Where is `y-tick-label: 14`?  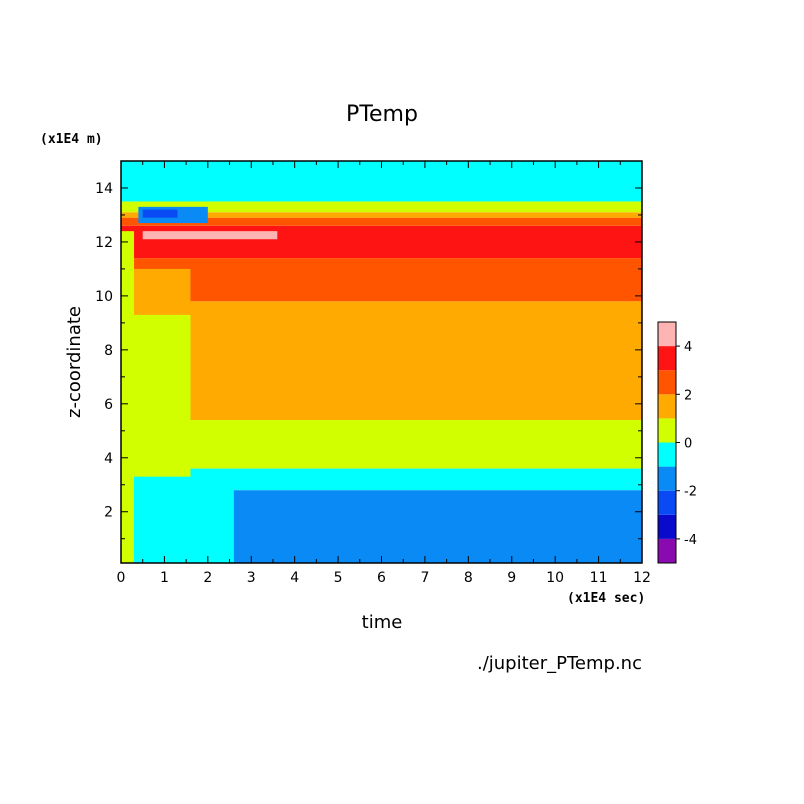
y-tick-label: 14 is located at coordinates (104, 189).